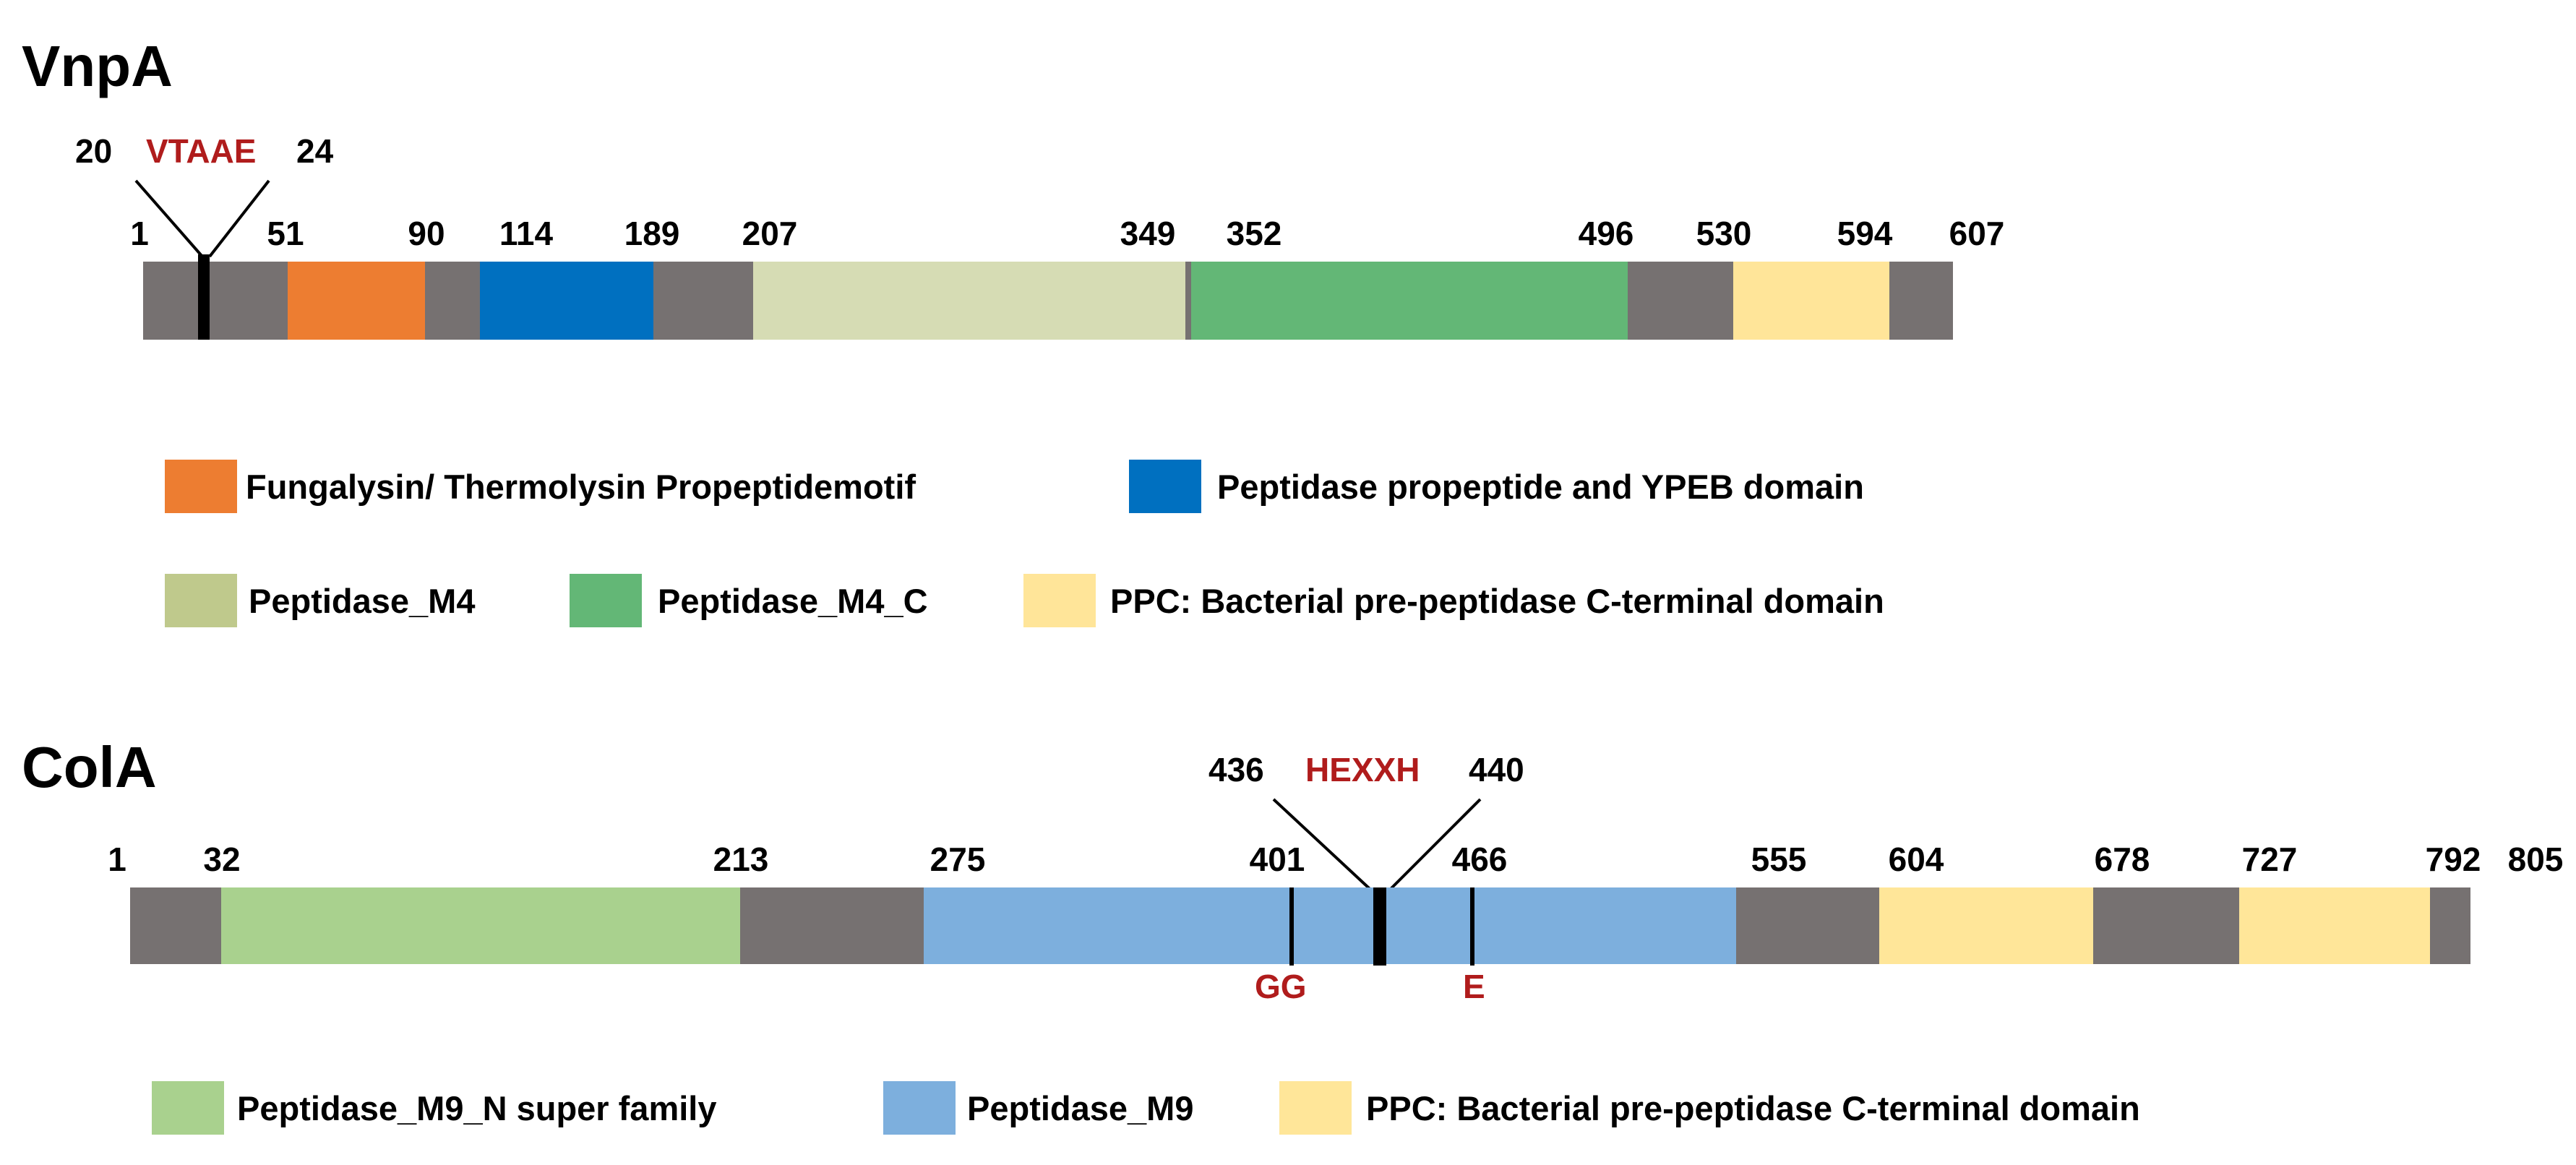  What do you see at coordinates (139, 233) in the screenshot?
I see `vnpa-pos-1: 1` at bounding box center [139, 233].